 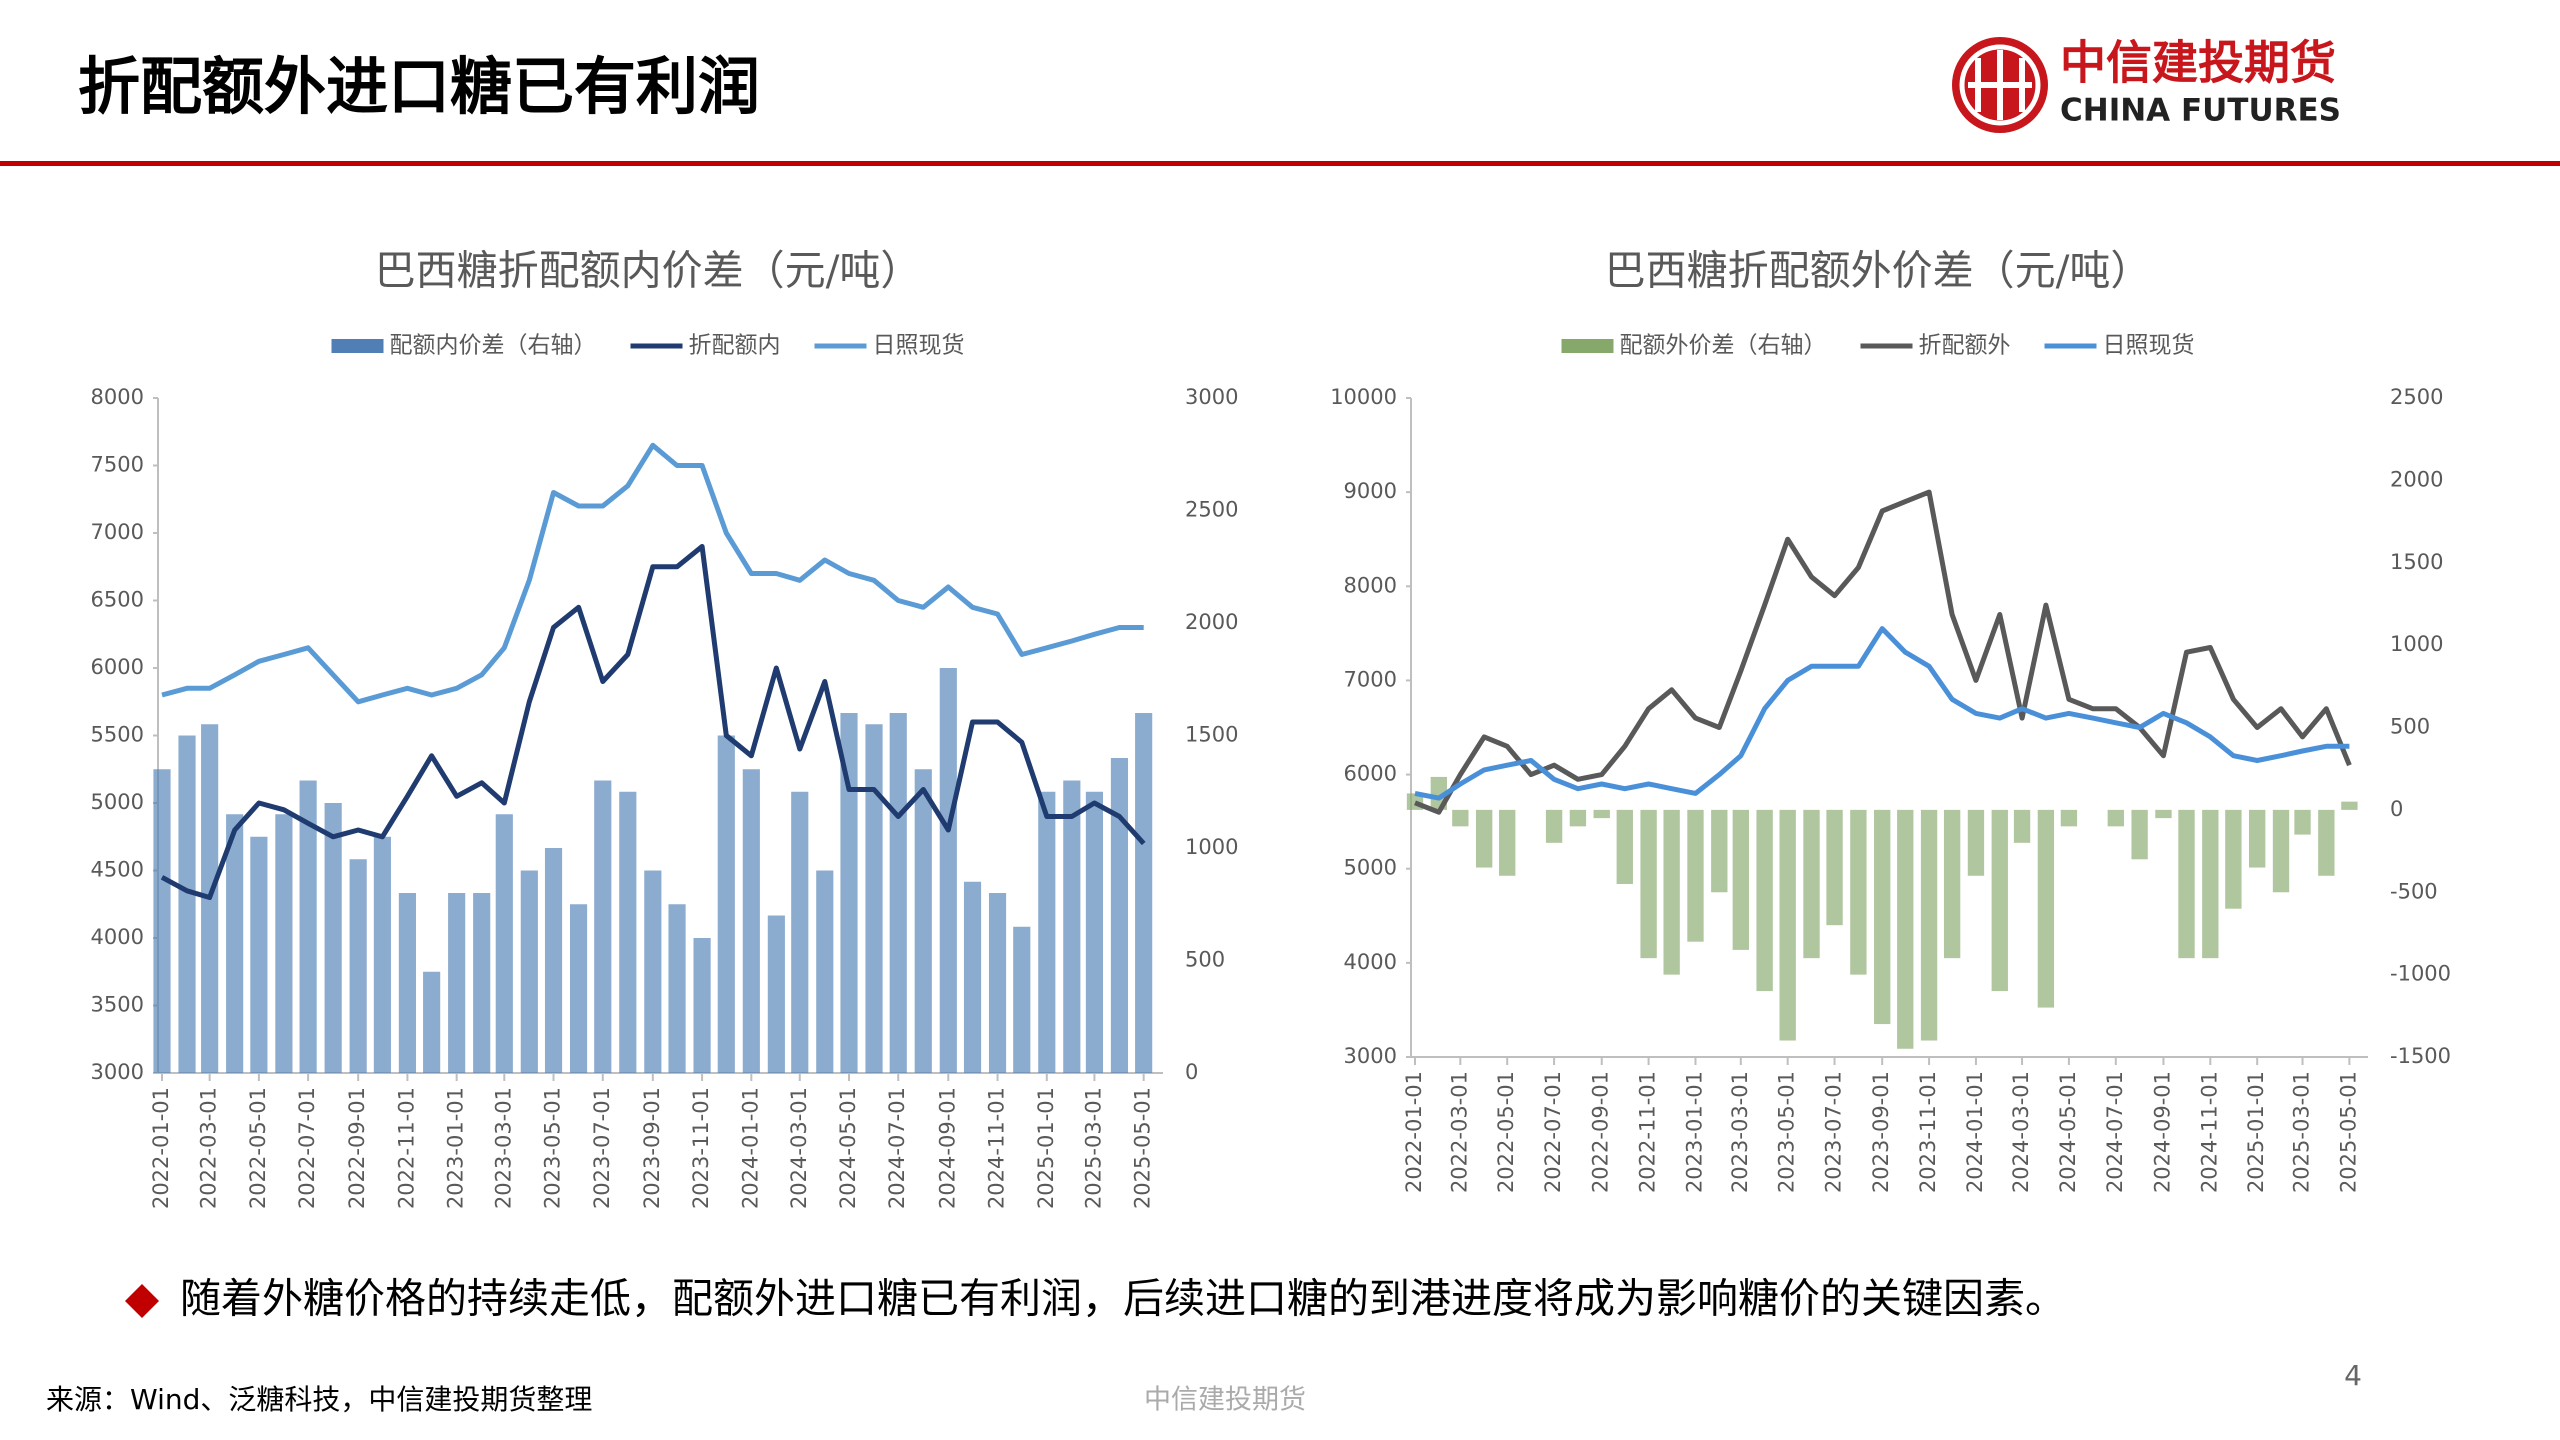 I want to click on legend-label: 折配额外, so click(x=1965, y=346).